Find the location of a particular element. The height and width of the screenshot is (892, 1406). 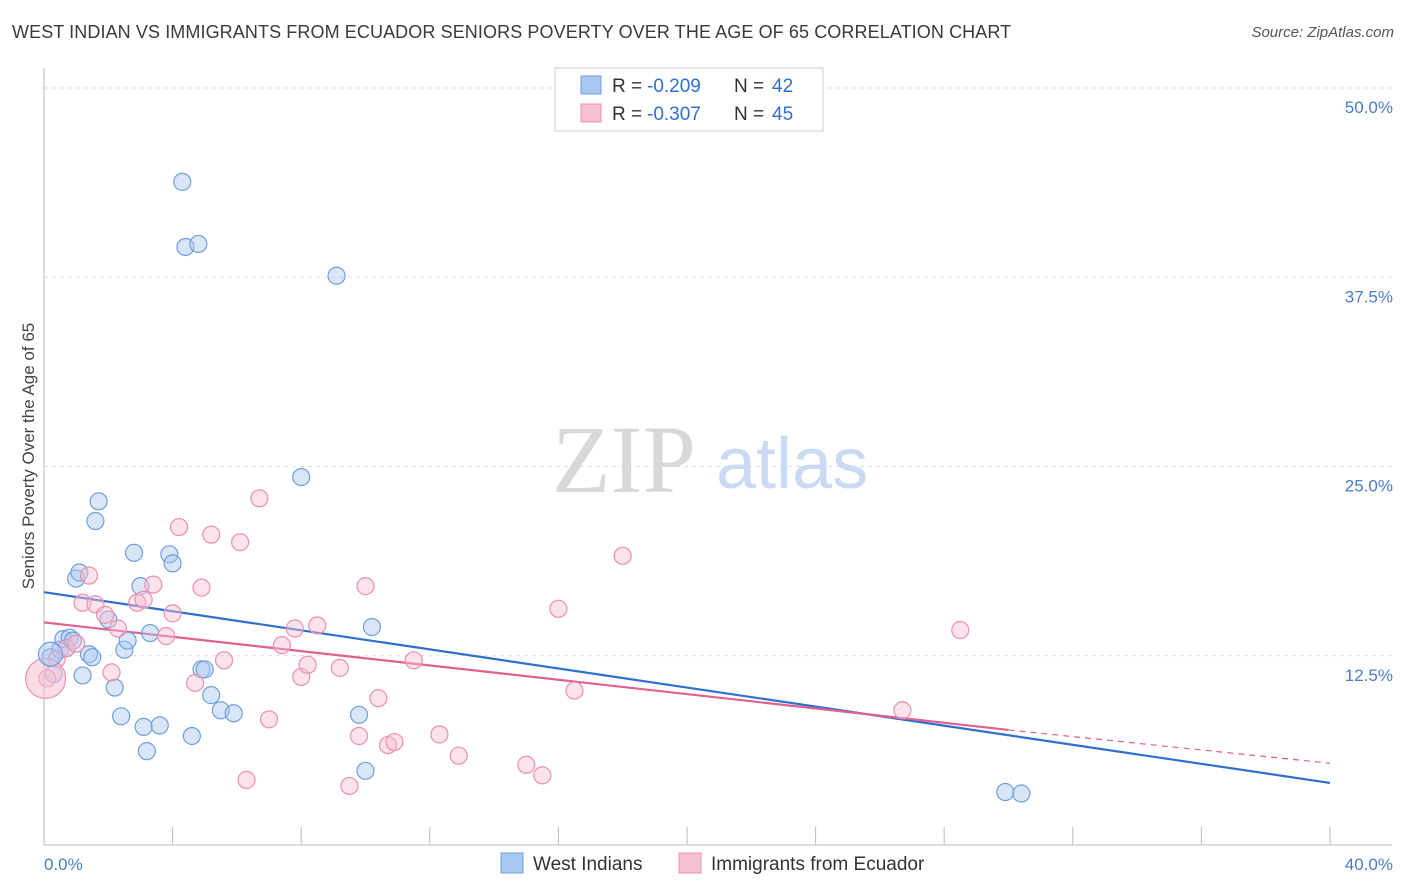

legend-r-label-ecuador: R = is located at coordinates (627, 114).